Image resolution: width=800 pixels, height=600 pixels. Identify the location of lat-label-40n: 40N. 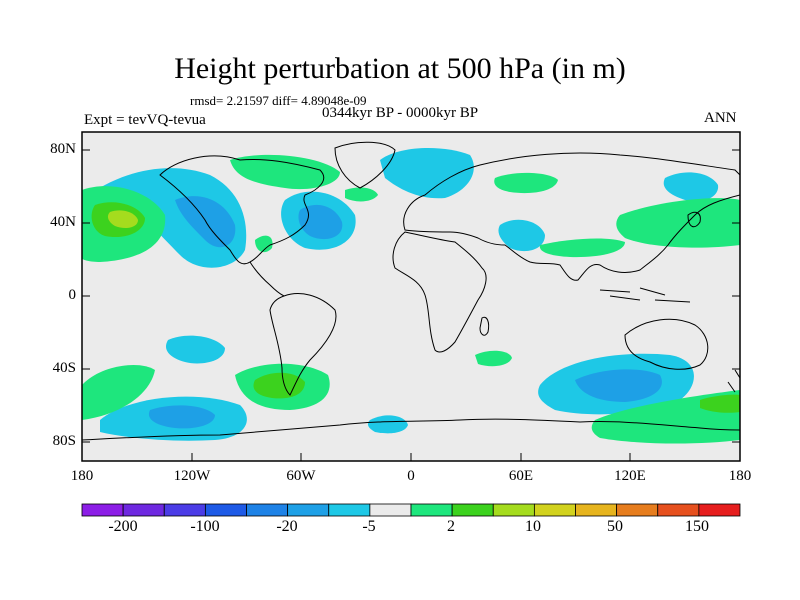
(63, 222).